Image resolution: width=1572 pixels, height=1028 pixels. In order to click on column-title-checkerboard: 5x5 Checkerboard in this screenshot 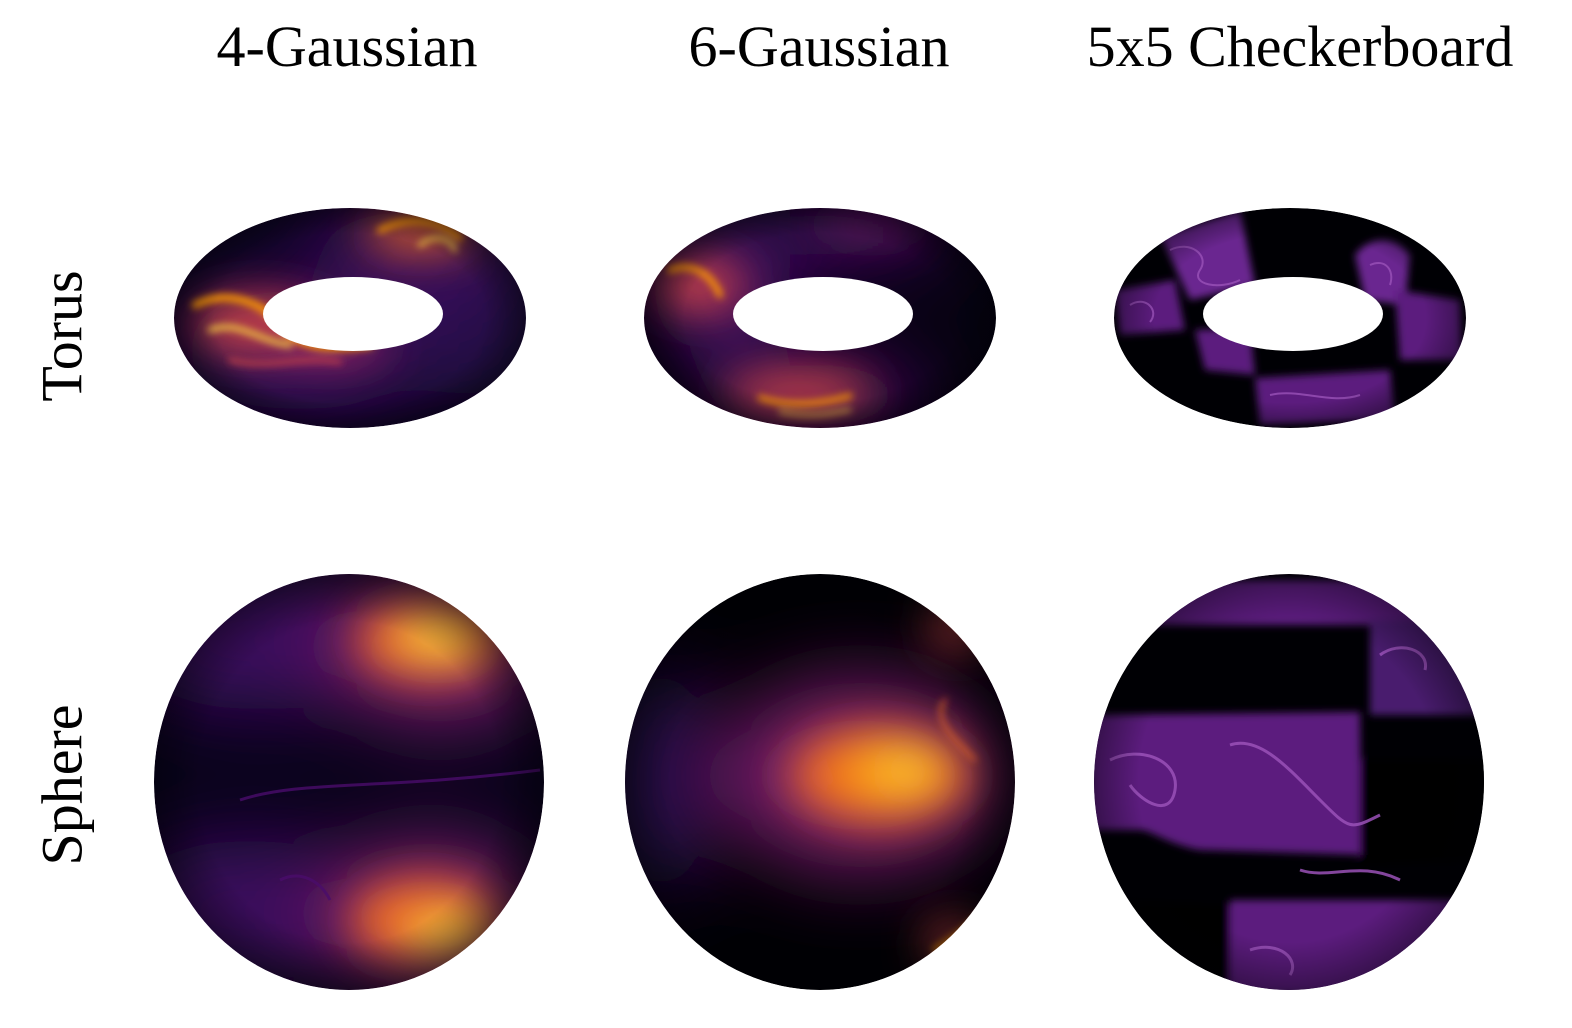, I will do `click(1300, 46)`.